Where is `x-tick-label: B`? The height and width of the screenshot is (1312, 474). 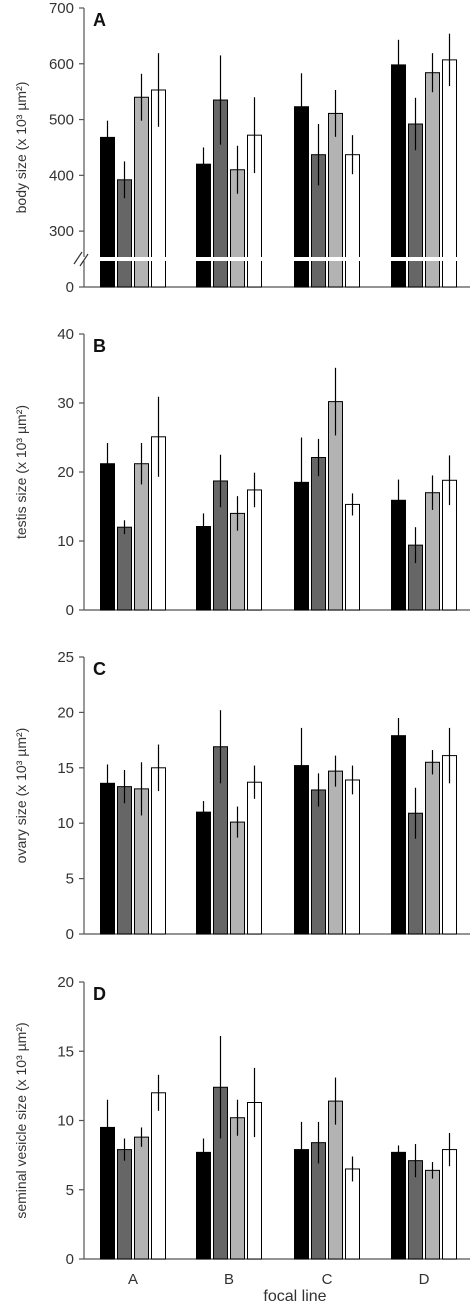
x-tick-label: B is located at coordinates (229, 1279).